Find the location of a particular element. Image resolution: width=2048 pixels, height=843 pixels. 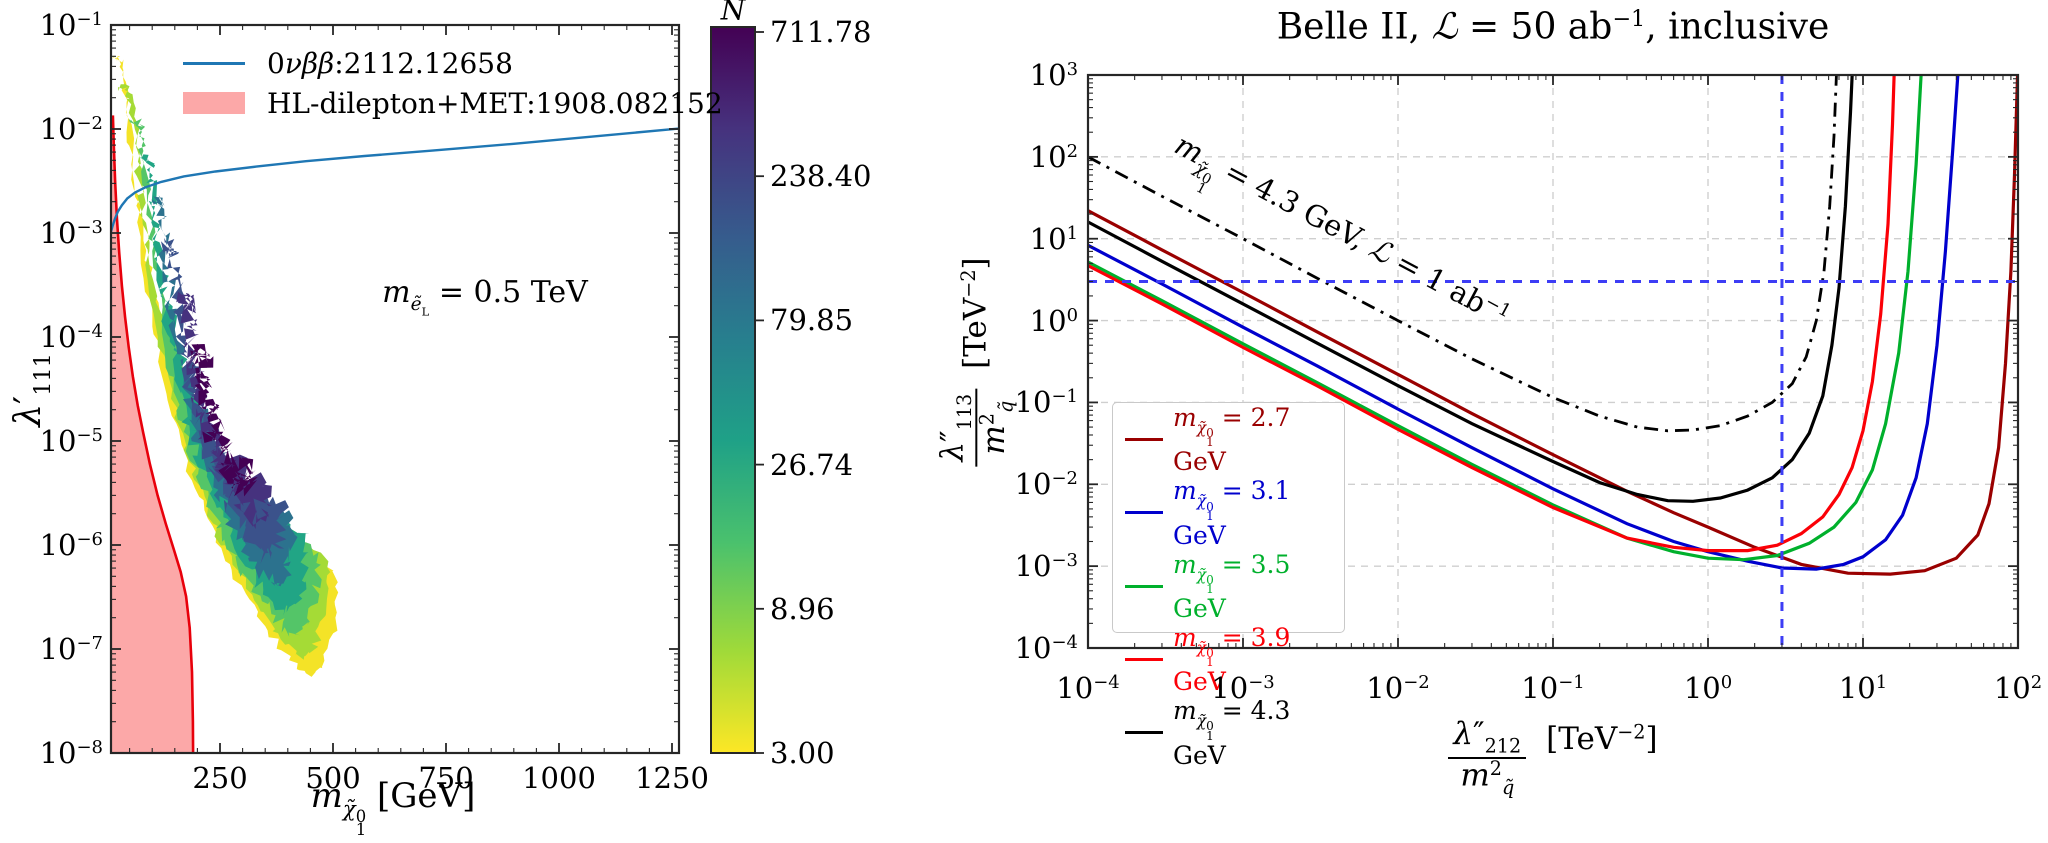

excluded-region-boundary-line is located at coordinates (153, 434).